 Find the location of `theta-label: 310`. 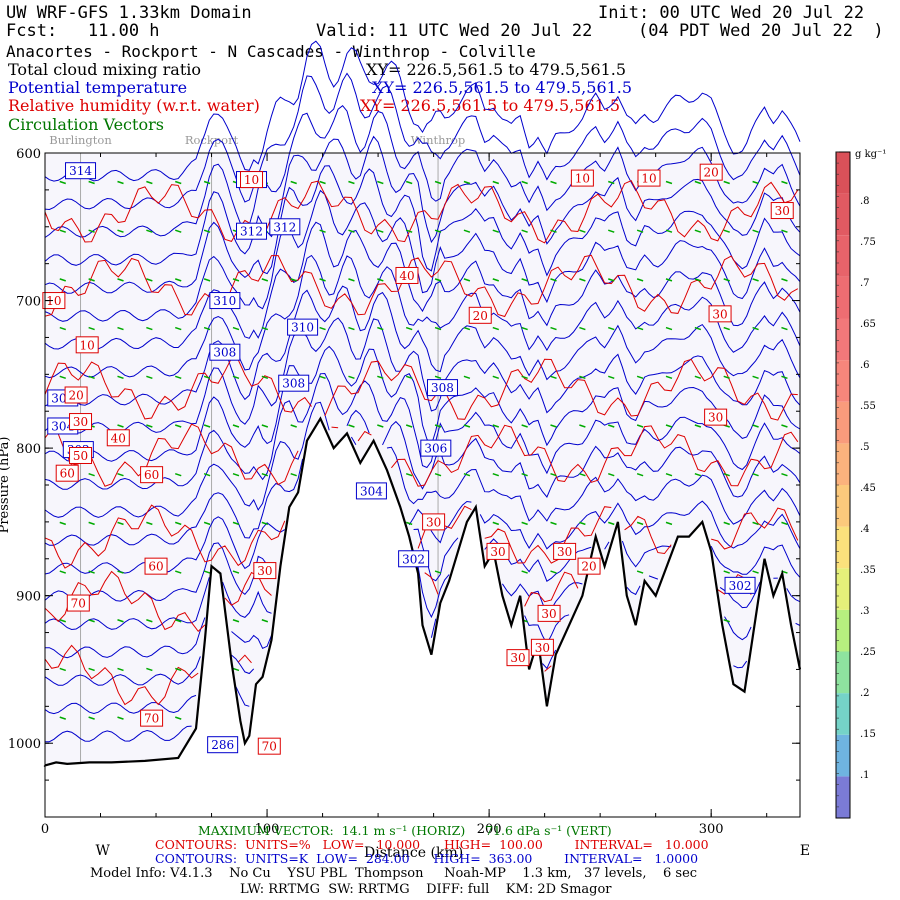

theta-label: 310 is located at coordinates (224, 301).